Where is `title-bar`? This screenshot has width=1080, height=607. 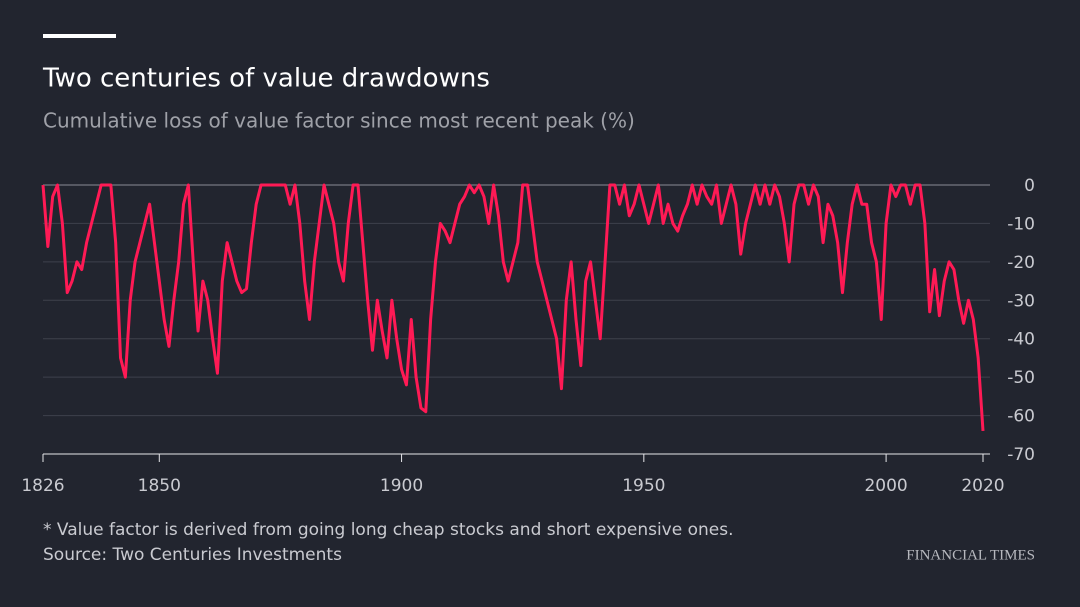 title-bar is located at coordinates (79, 36).